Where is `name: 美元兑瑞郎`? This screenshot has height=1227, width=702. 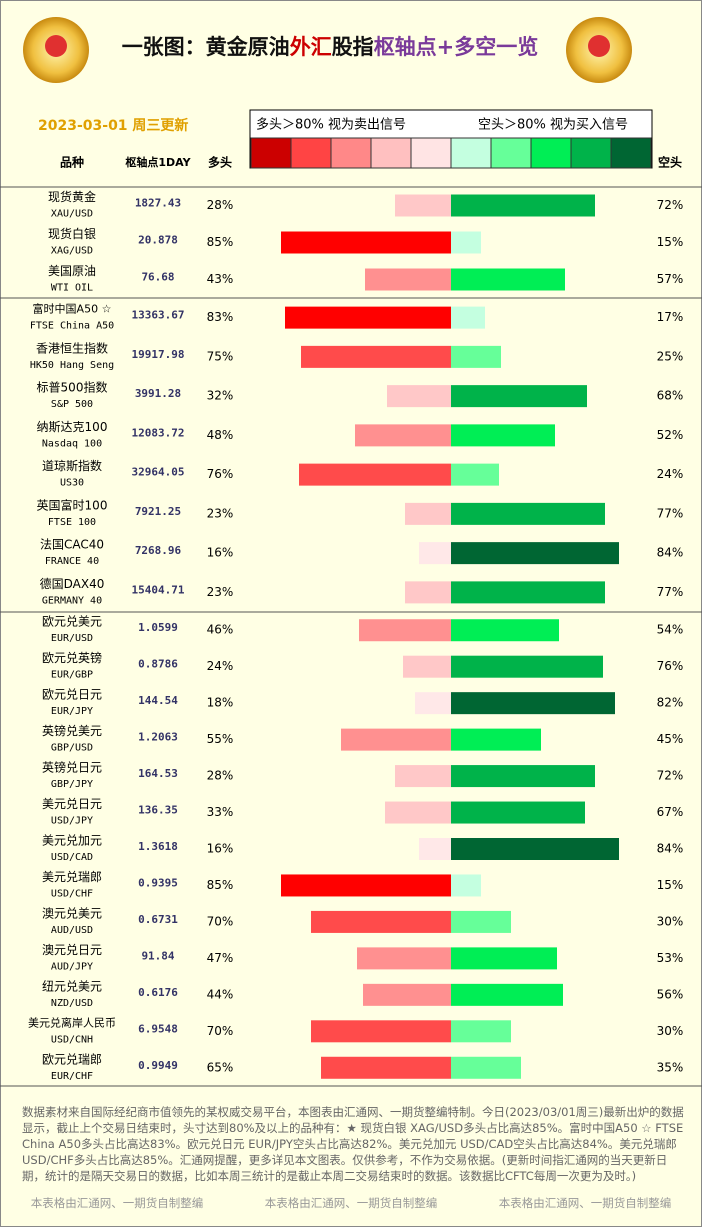 name: 美元兑瑞郎 is located at coordinates (72, 877).